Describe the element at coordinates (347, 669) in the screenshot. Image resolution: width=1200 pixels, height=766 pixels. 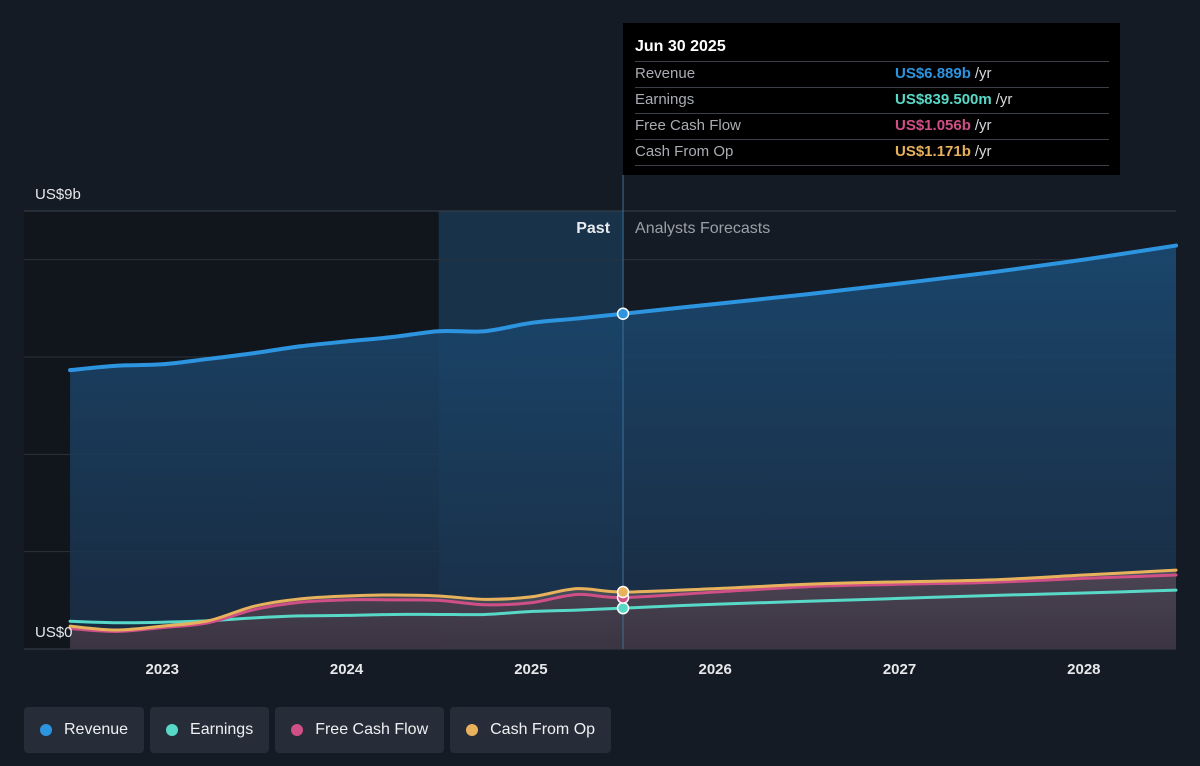
I see `x-tick-label-2024: 2024` at that location.